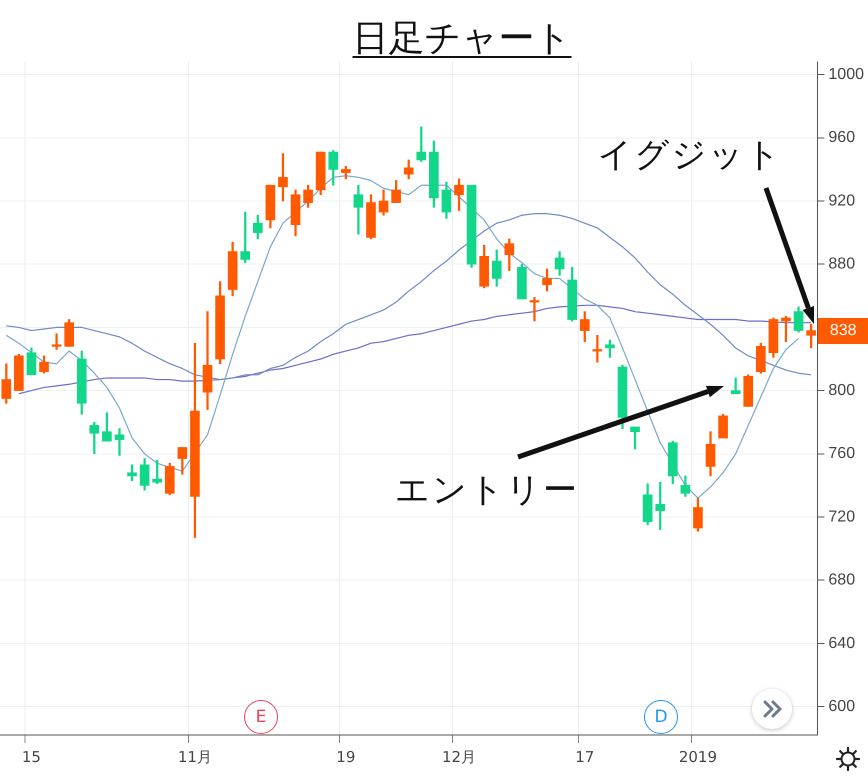  I want to click on circle-badge: D, so click(661, 717).